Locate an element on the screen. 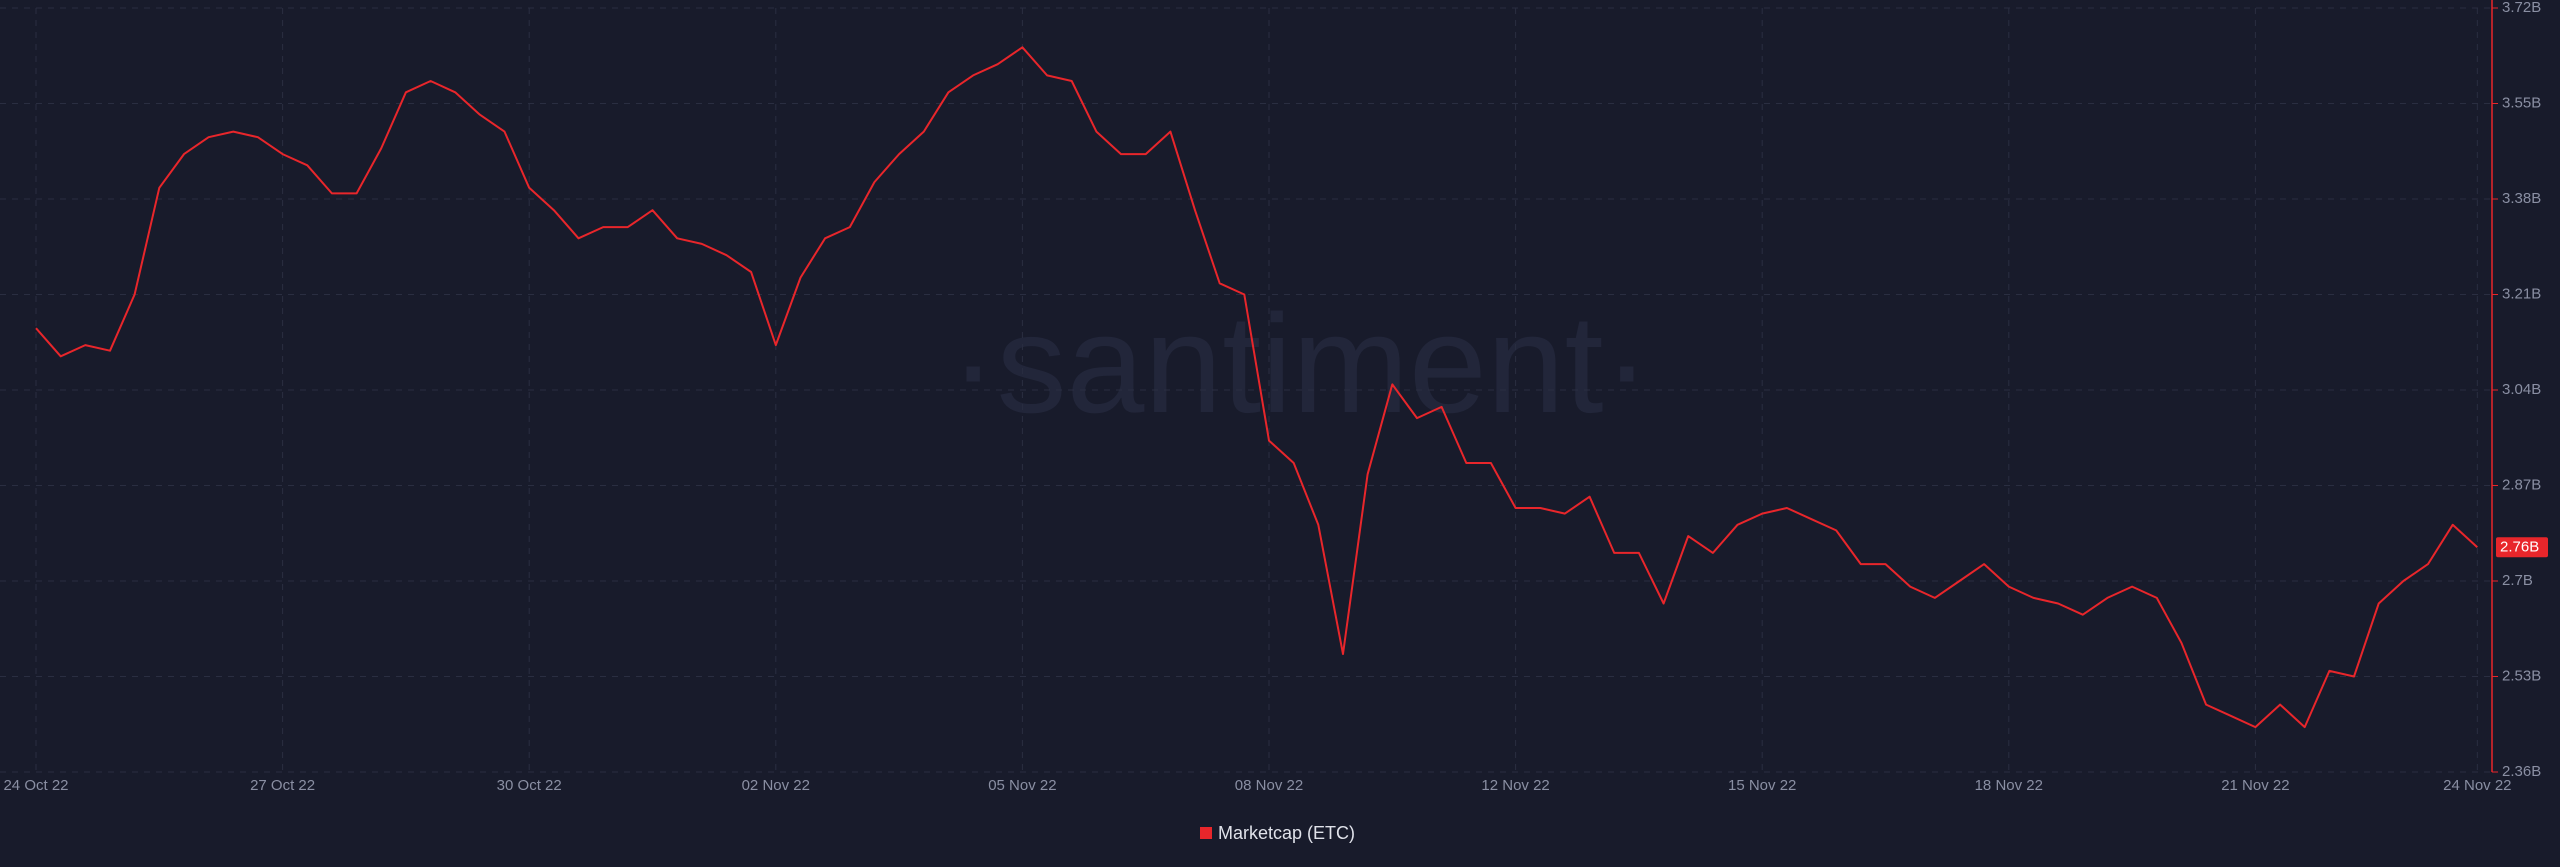 The width and height of the screenshot is (2560, 867). x-tick-label: 18 Nov 22 is located at coordinates (2009, 785).